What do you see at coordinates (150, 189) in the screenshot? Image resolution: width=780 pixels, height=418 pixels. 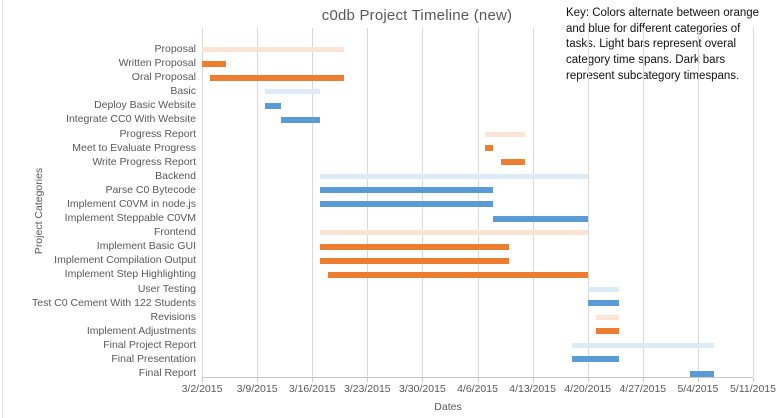 I see `category-label: Parse C0 Bytecode` at bounding box center [150, 189].